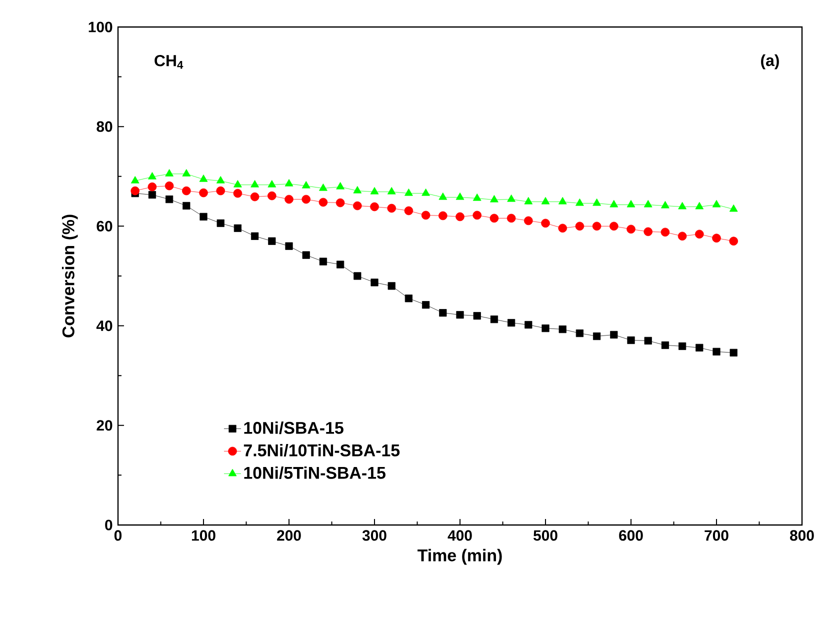 This screenshot has height=620, width=818. Describe the element at coordinates (545, 535) in the screenshot. I see `x-tick-label: 500` at that location.